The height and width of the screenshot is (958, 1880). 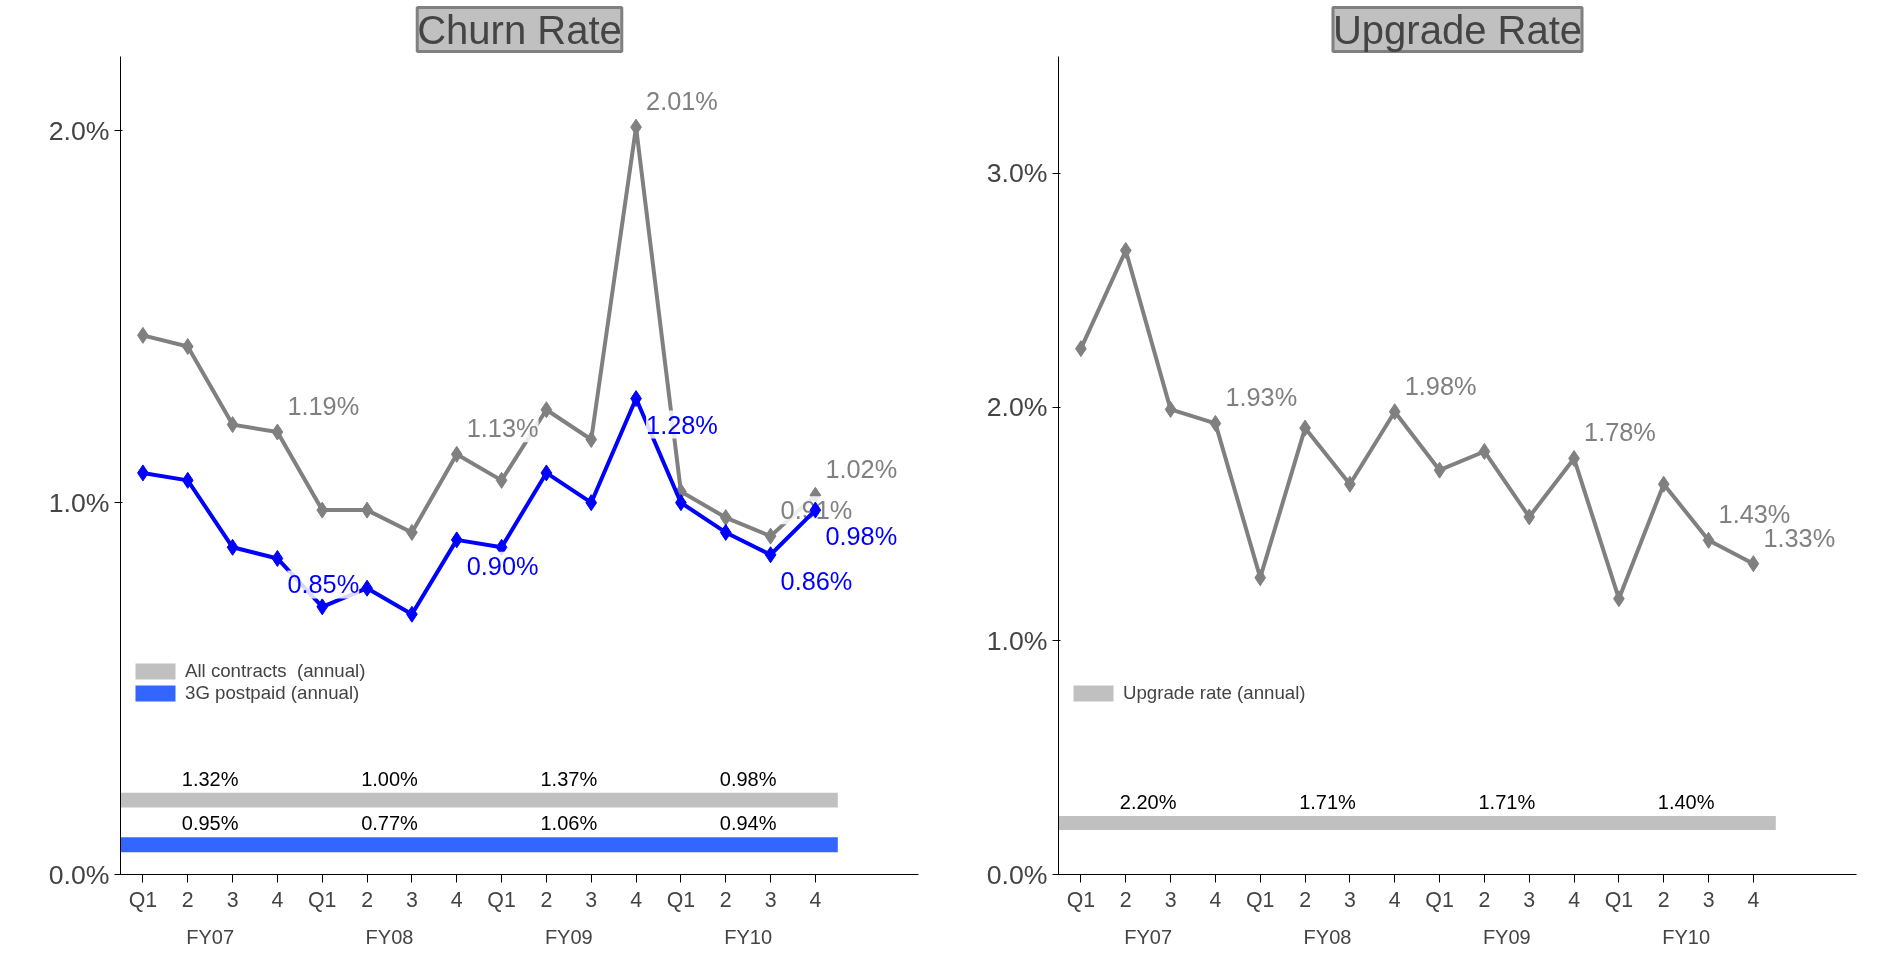 I want to click on data-label: 0.90%, so click(x=502, y=565).